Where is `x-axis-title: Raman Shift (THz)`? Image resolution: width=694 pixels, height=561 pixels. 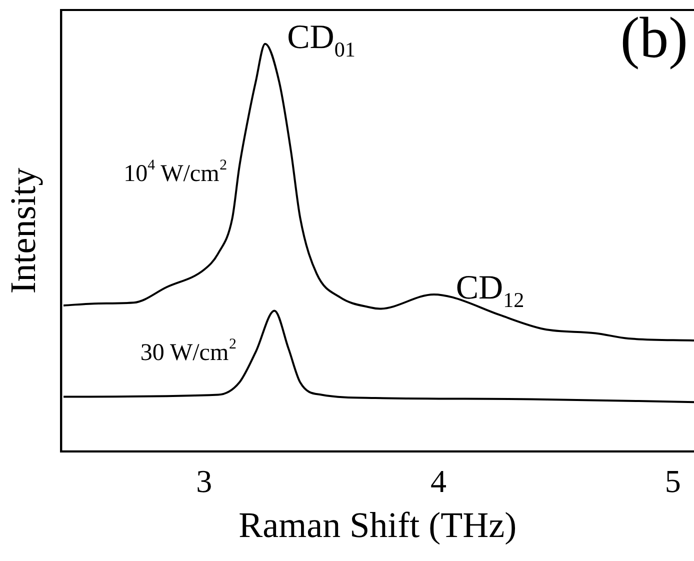 x-axis-title: Raman Shift (THz) is located at coordinates (377, 524).